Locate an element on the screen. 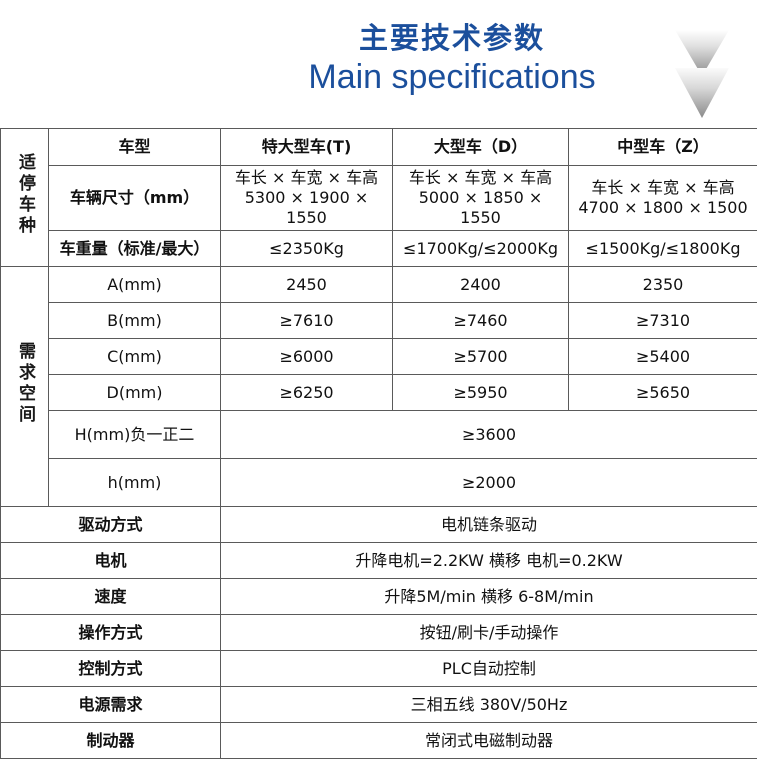 The height and width of the screenshot is (759, 757). row-label-b: B(mm) is located at coordinates (135, 321).